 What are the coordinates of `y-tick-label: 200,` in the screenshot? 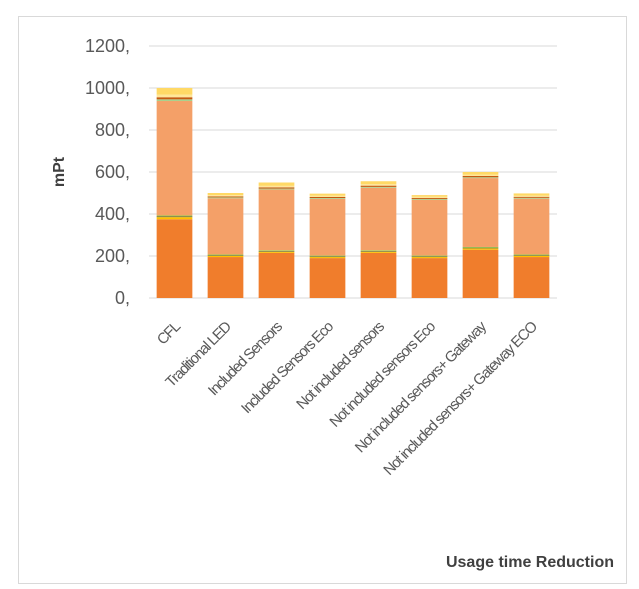 It's located at (112, 256).